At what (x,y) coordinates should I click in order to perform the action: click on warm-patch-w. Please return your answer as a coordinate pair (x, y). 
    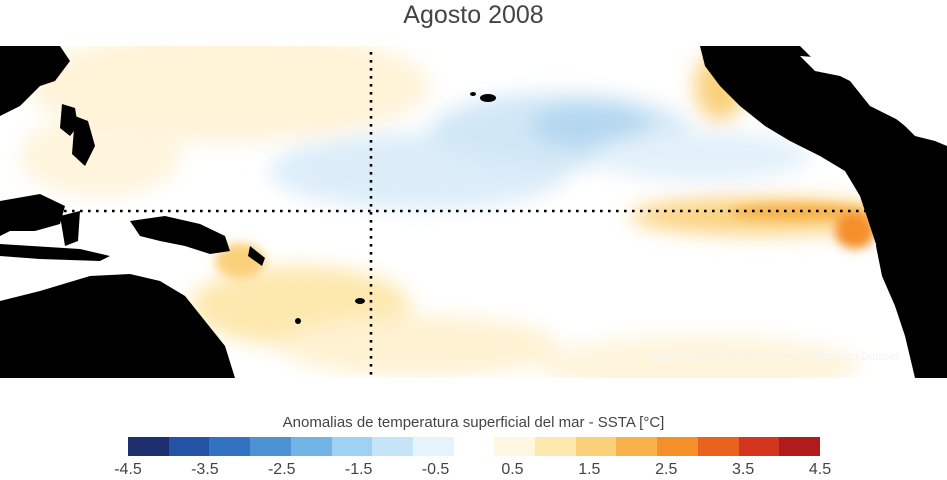
    Looking at the image, I should click on (100, 156).